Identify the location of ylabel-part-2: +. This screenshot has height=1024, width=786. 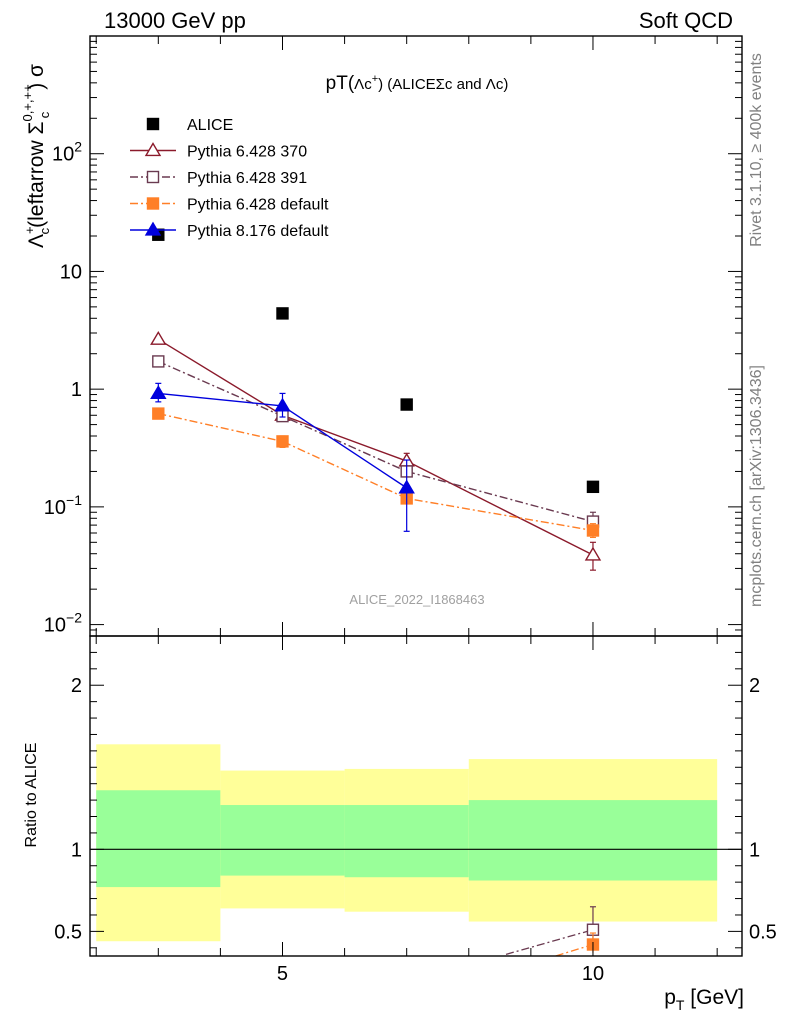
(29, 230).